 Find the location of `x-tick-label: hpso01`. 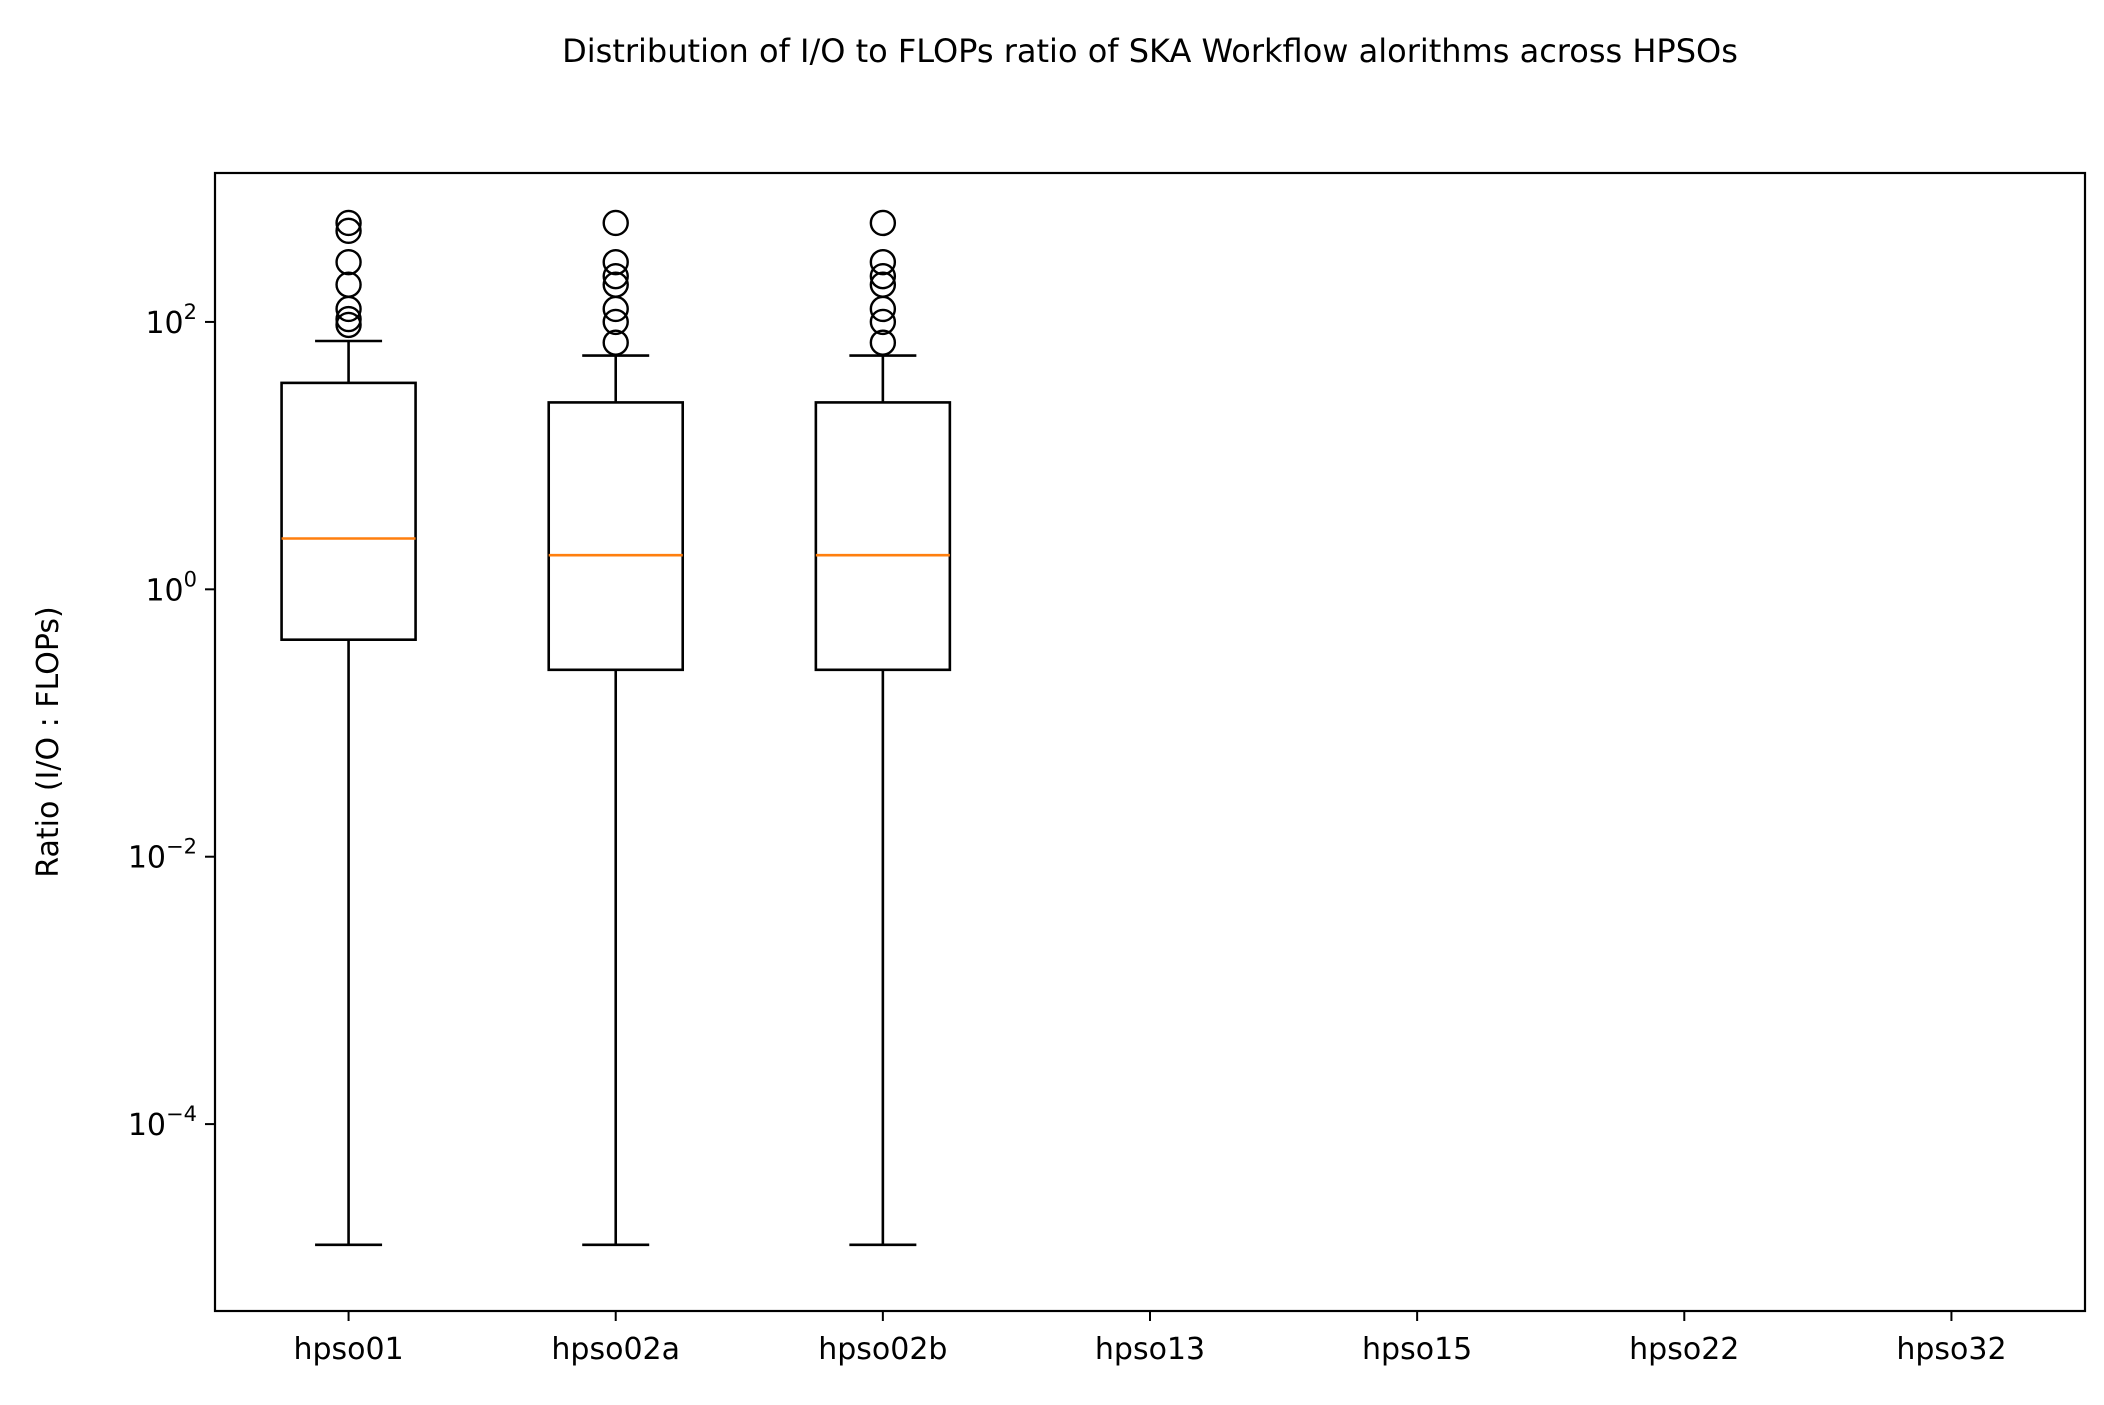

x-tick-label: hpso01 is located at coordinates (348, 1349).